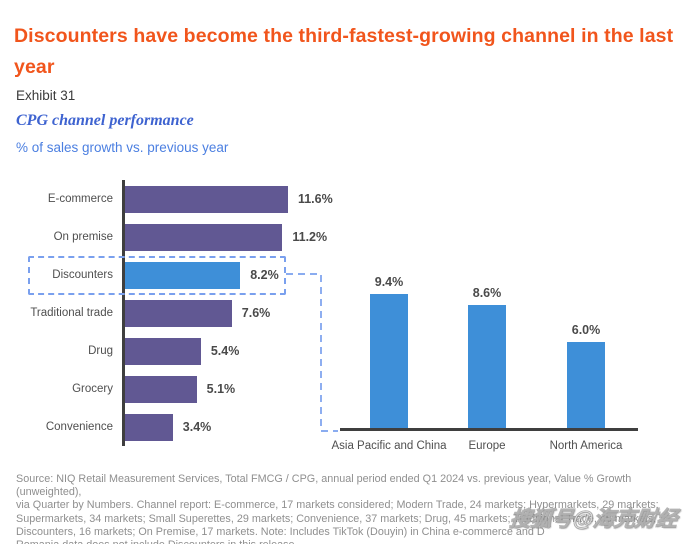 This screenshot has width=690, height=544. Describe the element at coordinates (82, 275) in the screenshot. I see `category-label: Discounters` at that location.